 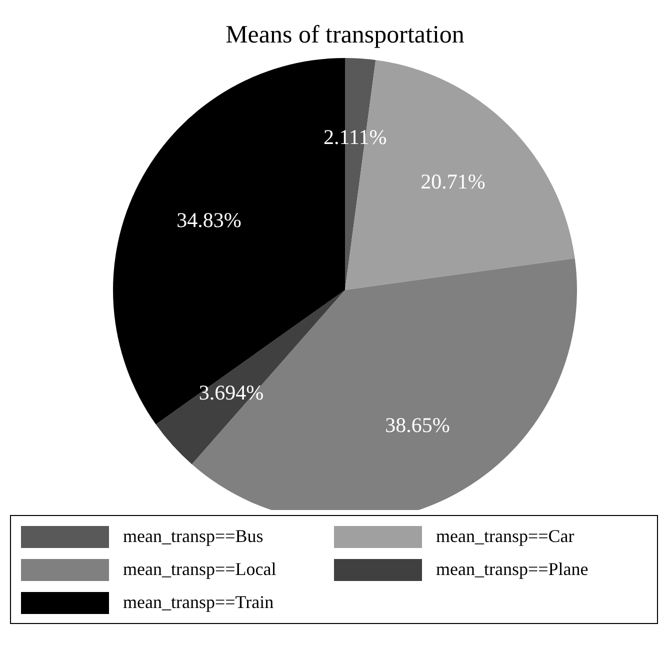 I want to click on legend-label: mean_transp==Car, so click(x=505, y=536).